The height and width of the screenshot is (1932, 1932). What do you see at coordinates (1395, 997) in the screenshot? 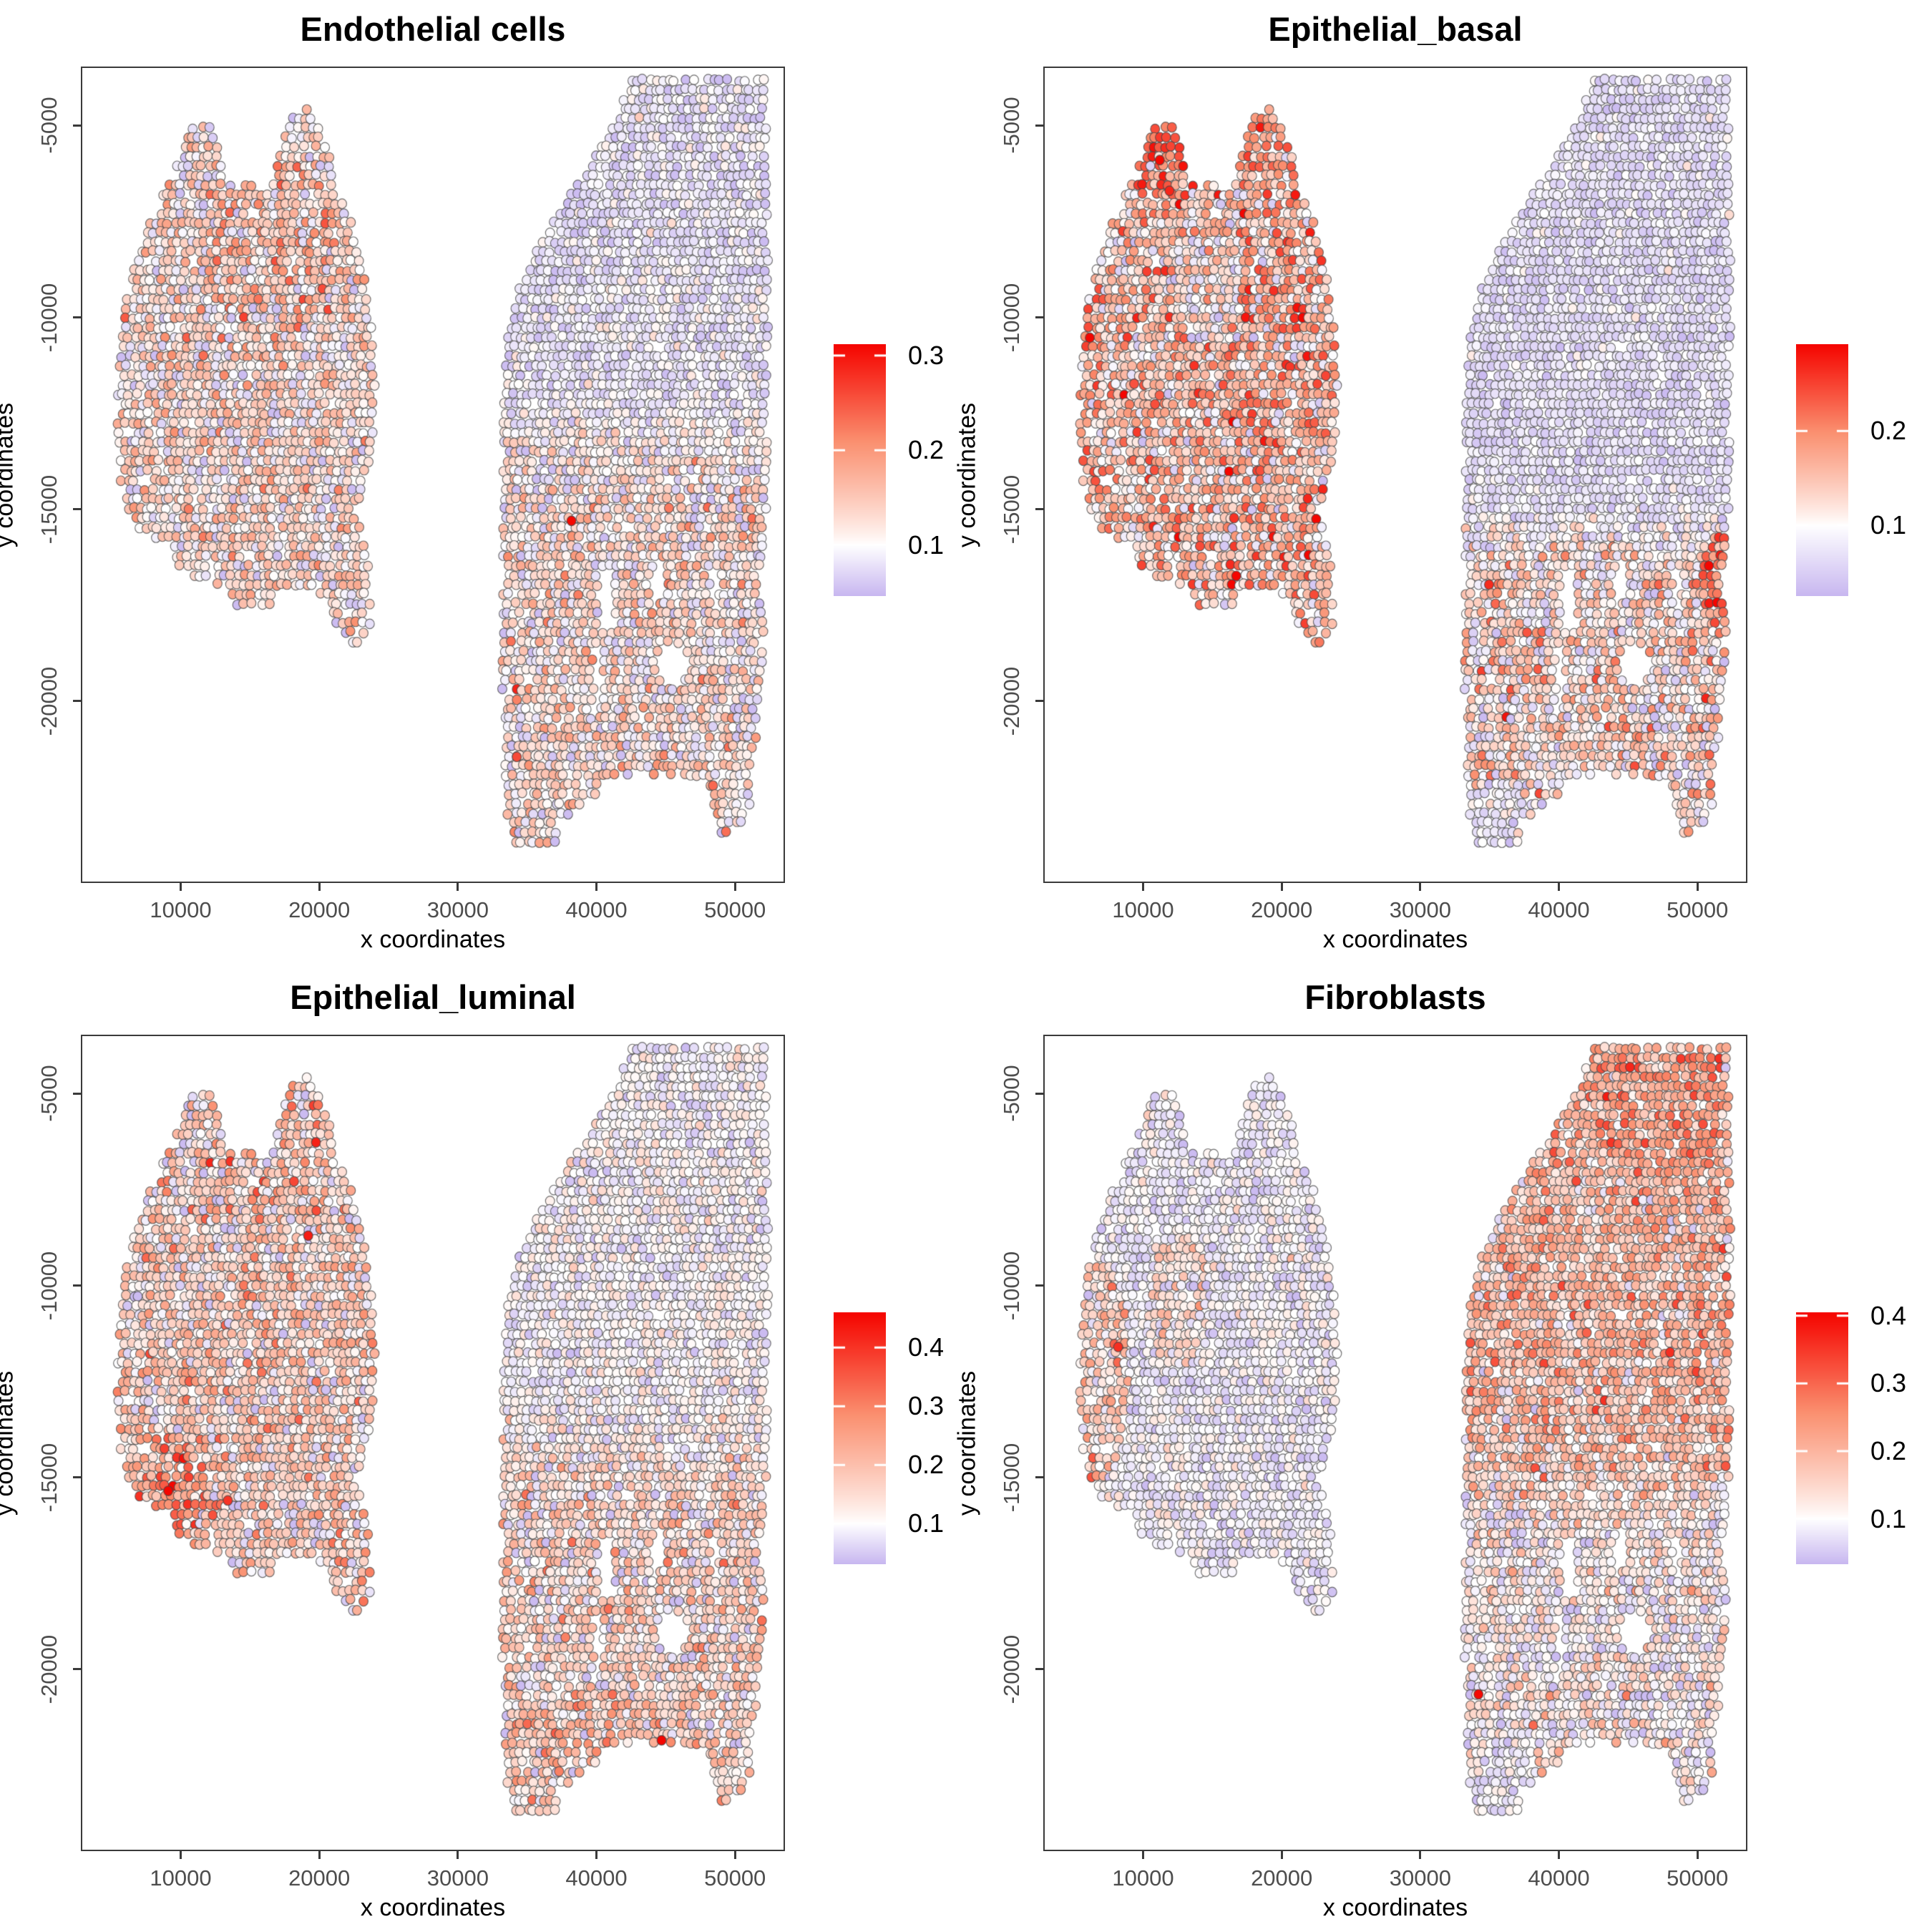
I see `panel-title: Fibroblasts` at bounding box center [1395, 997].